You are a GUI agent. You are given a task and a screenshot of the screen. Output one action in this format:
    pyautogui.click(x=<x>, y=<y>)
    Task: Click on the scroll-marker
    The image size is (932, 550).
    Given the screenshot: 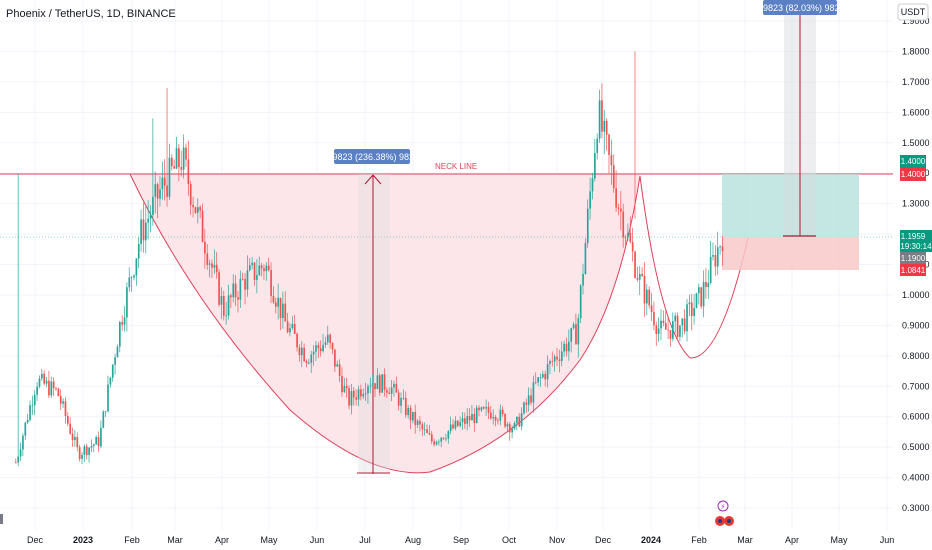 What is the action you would take?
    pyautogui.click(x=1, y=519)
    